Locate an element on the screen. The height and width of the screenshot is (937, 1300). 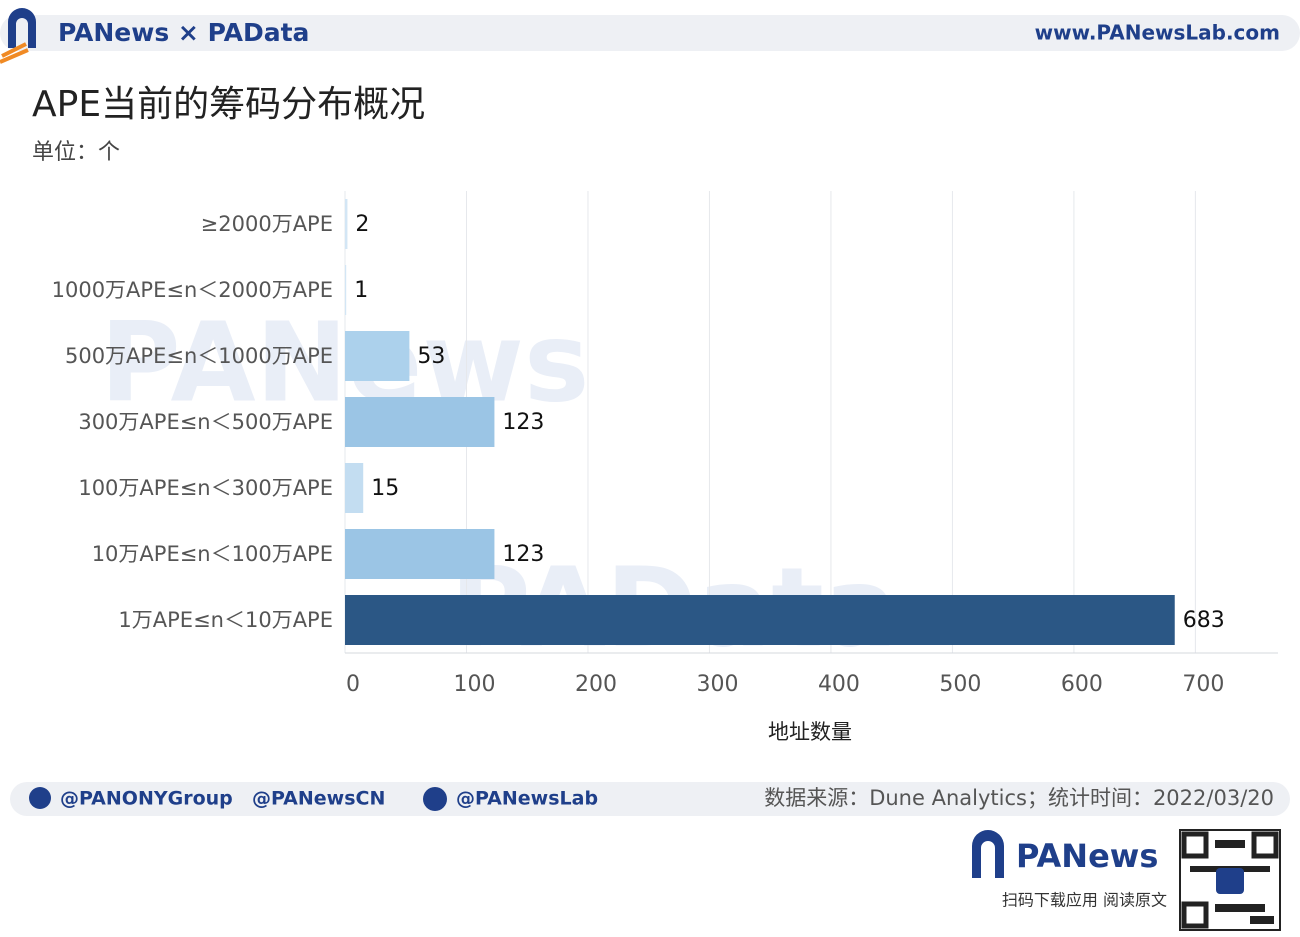
x-tick-label: 500 is located at coordinates (960, 684).